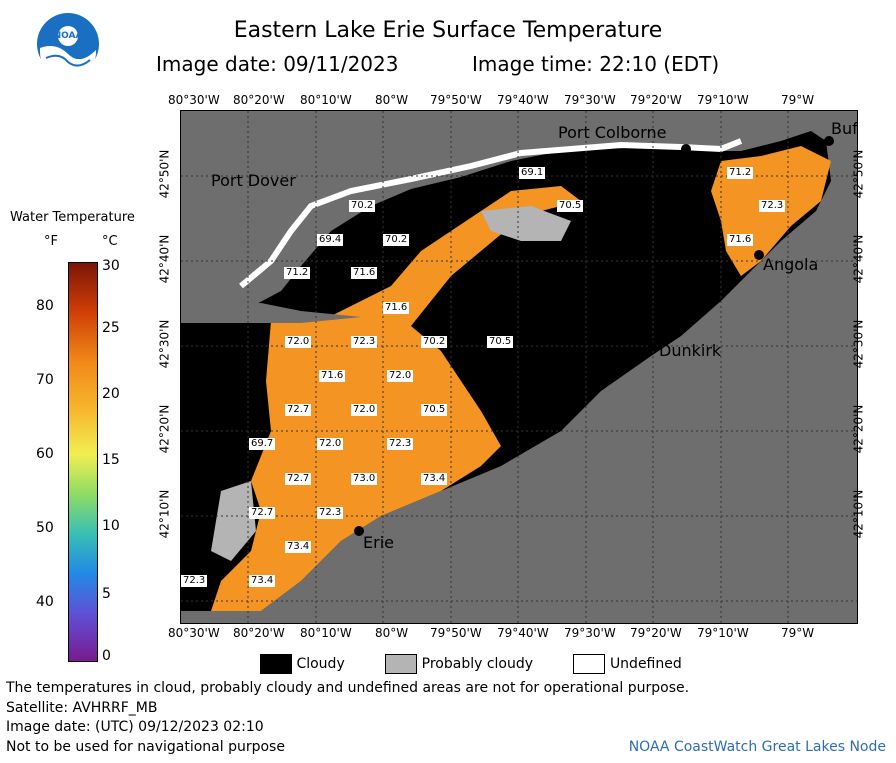 The image size is (896, 763). Describe the element at coordinates (364, 479) in the screenshot. I see `temp-label: 73.0` at that location.